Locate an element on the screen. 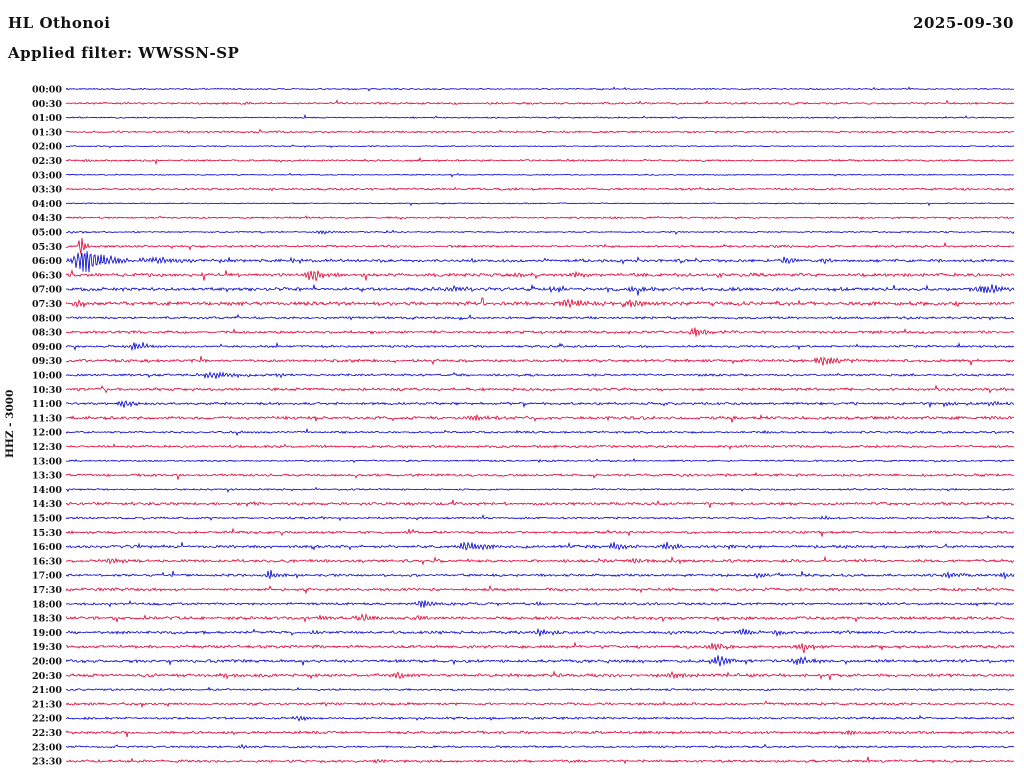 The image size is (1024, 780). time-label: 02:00 is located at coordinates (47, 147).